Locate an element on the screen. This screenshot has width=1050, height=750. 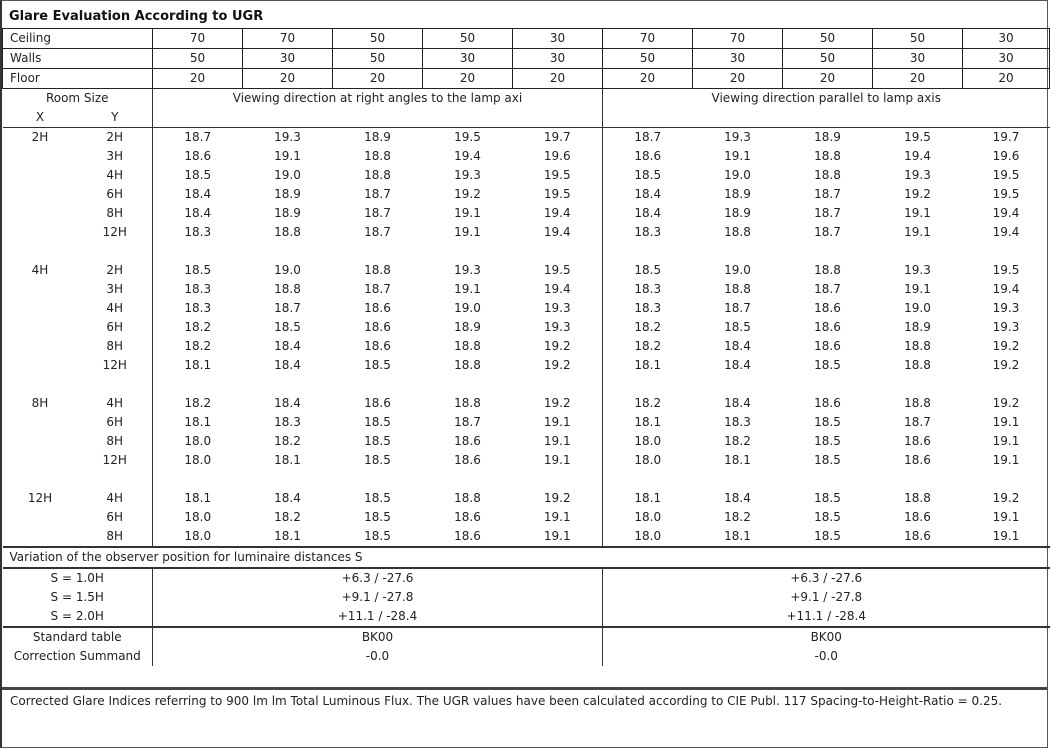
room-y: 4H is located at coordinates (115, 403).